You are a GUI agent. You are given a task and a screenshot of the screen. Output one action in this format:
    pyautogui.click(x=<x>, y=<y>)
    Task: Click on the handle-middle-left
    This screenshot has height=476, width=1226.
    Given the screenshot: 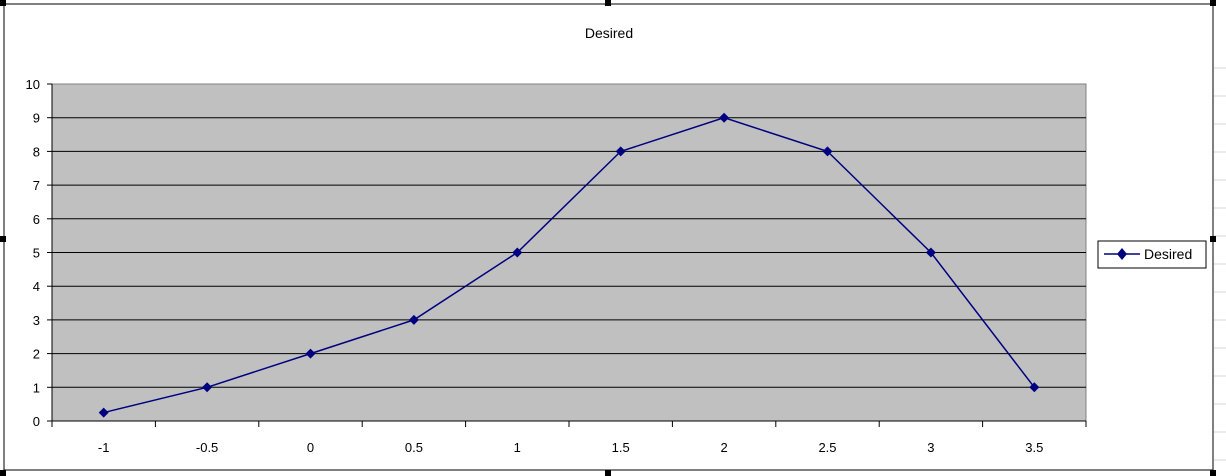 What is the action you would take?
    pyautogui.click(x=3, y=239)
    